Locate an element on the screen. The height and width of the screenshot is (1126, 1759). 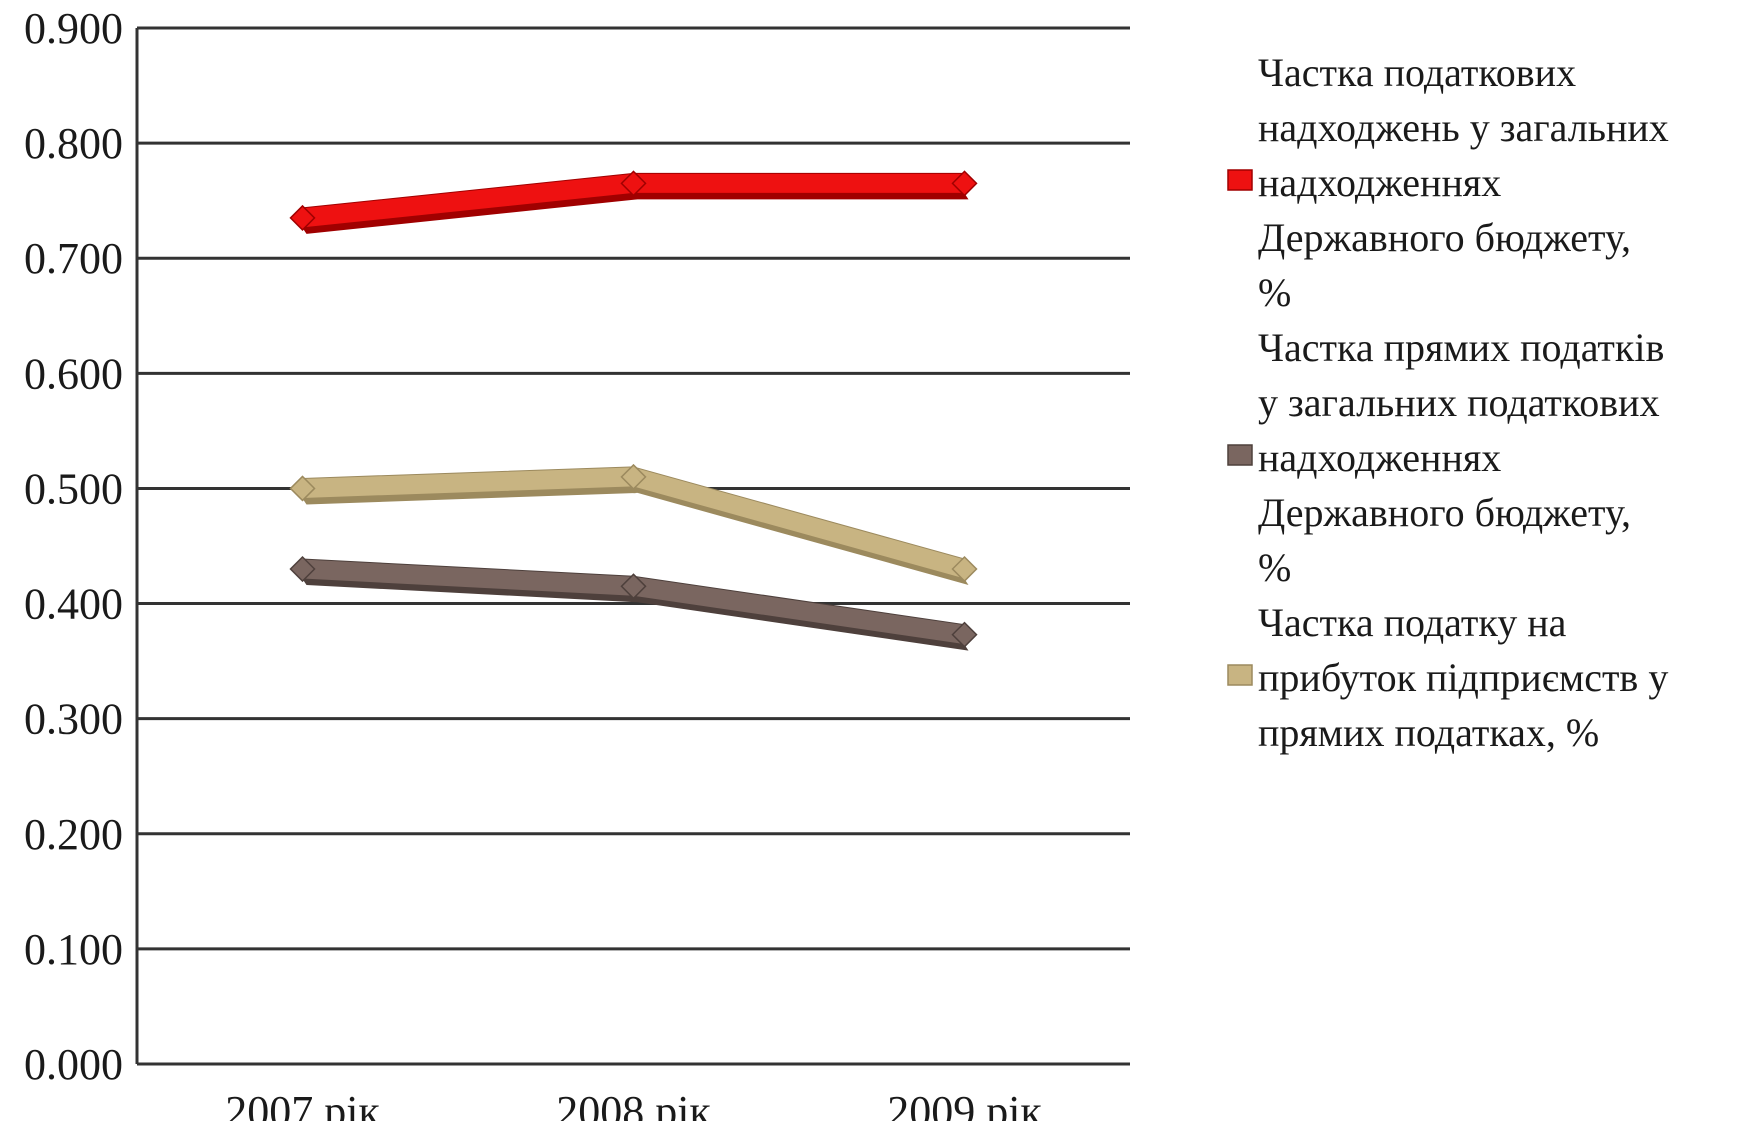
y-tick-label: 0.900 is located at coordinates (73, 28).